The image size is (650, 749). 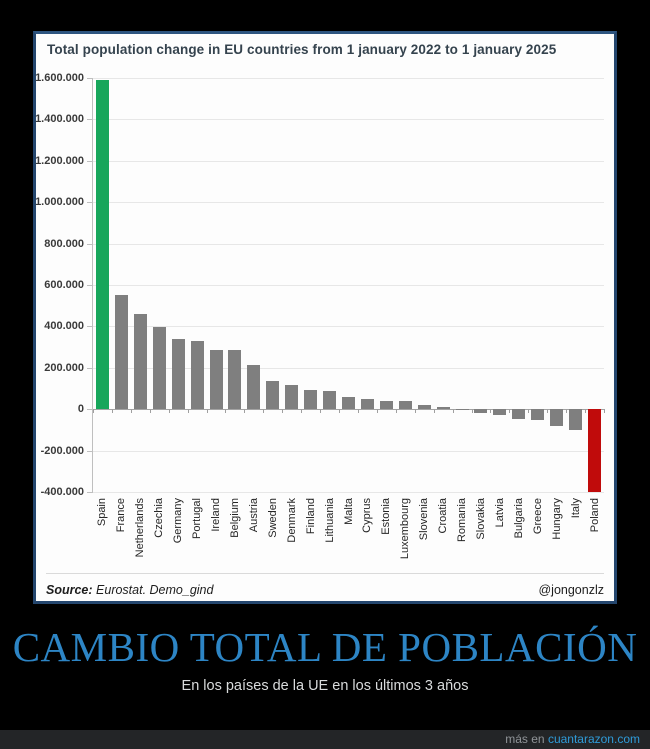 I want to click on source-note: Source: Eurostat. Demo_gind, so click(x=129, y=590).